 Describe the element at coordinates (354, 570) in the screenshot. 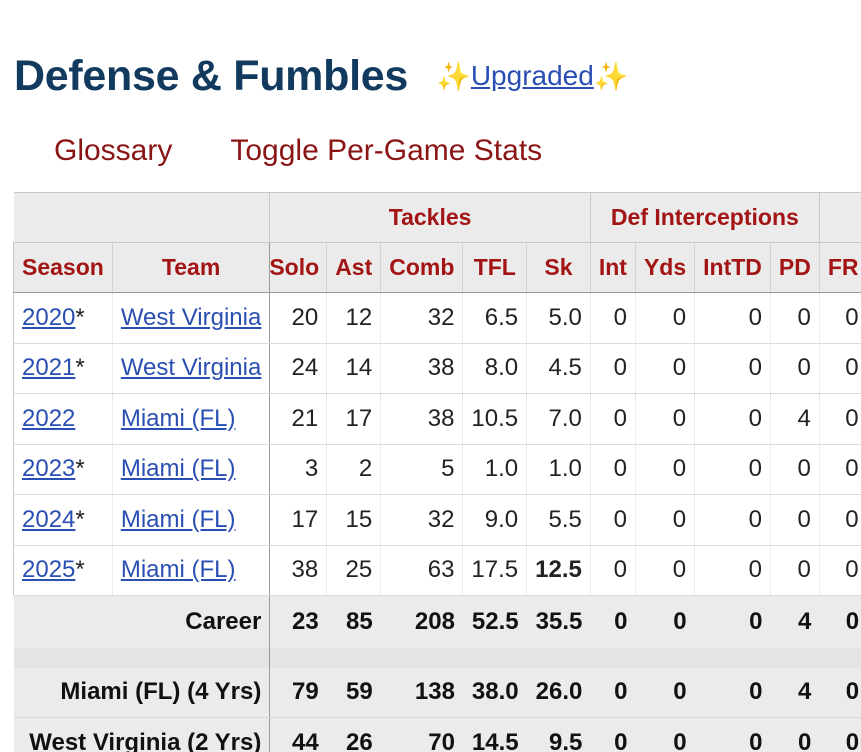

I see `cell-ast: 25` at that location.